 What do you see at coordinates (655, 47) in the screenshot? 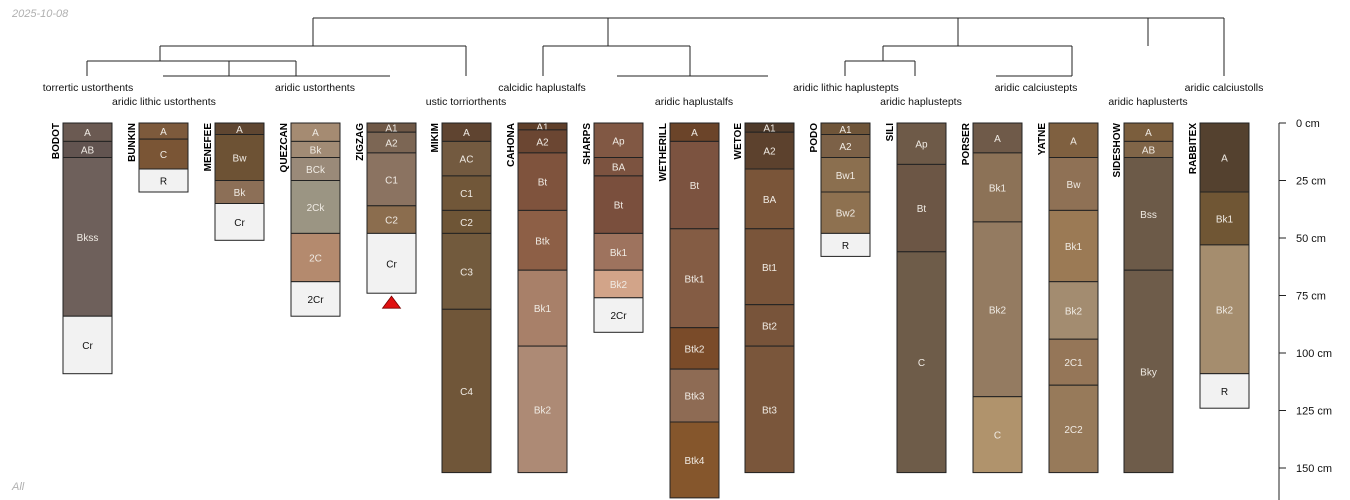
I see `dendrogram` at bounding box center [655, 47].